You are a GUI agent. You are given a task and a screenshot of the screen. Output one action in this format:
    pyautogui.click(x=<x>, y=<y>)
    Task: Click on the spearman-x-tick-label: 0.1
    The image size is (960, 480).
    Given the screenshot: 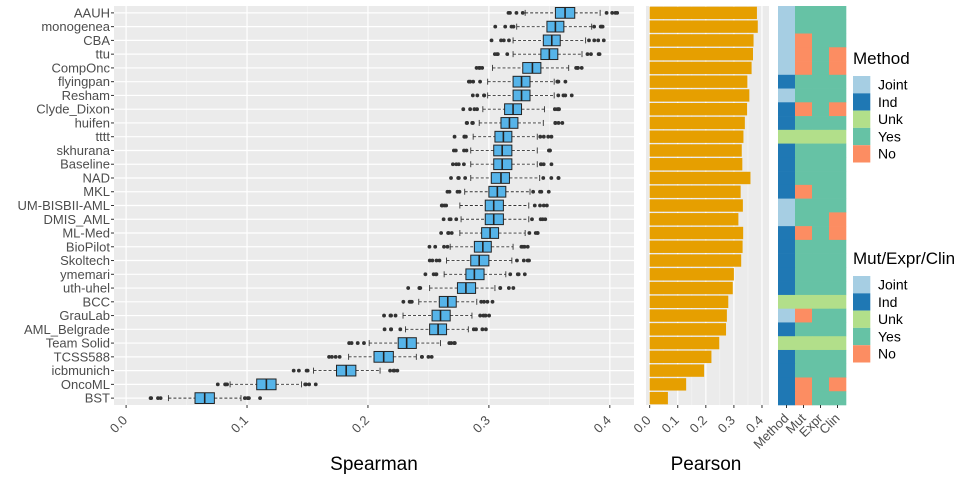 What is the action you would take?
    pyautogui.click(x=239, y=424)
    